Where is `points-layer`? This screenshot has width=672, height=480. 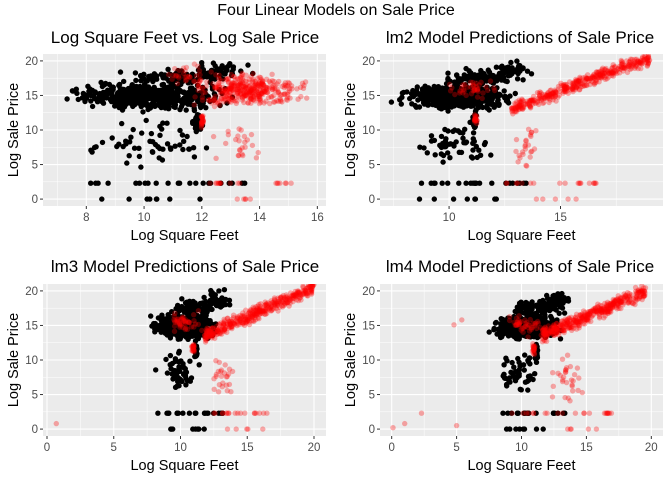
points-layer is located at coordinates (520, 125).